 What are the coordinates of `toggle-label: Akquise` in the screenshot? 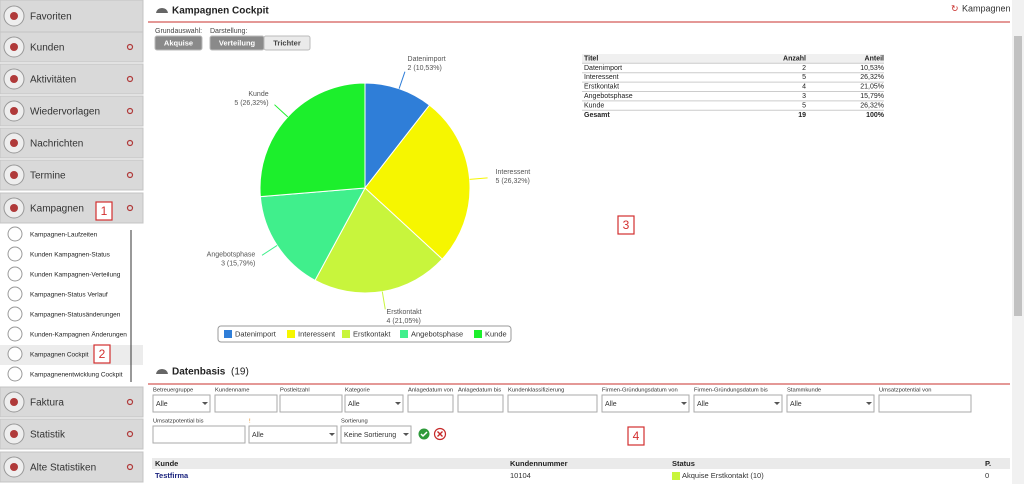 It's located at (178, 42).